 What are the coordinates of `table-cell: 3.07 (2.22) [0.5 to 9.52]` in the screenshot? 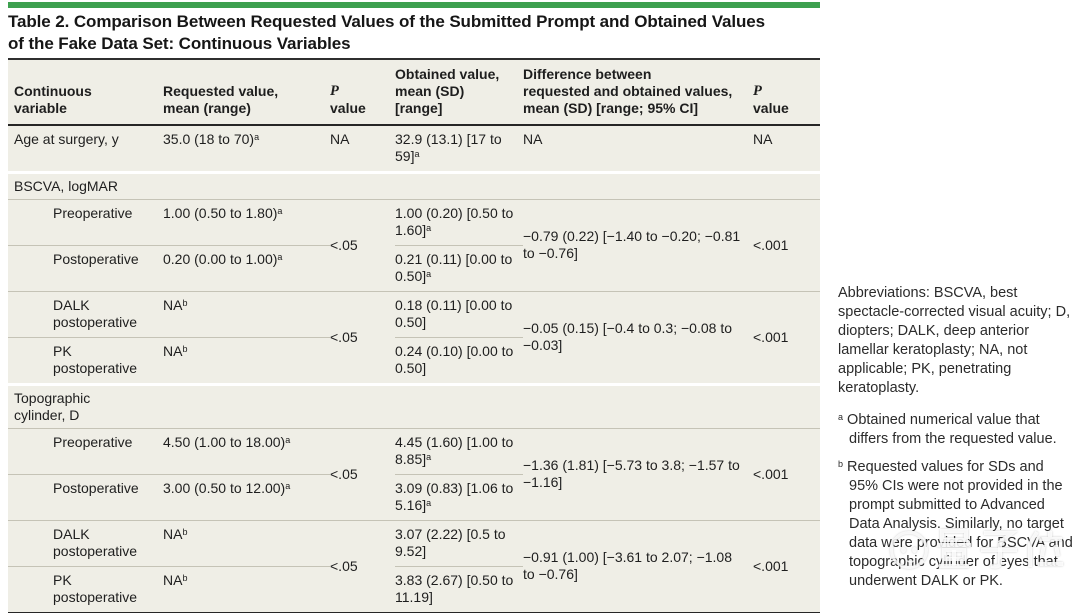 It's located at (459, 543).